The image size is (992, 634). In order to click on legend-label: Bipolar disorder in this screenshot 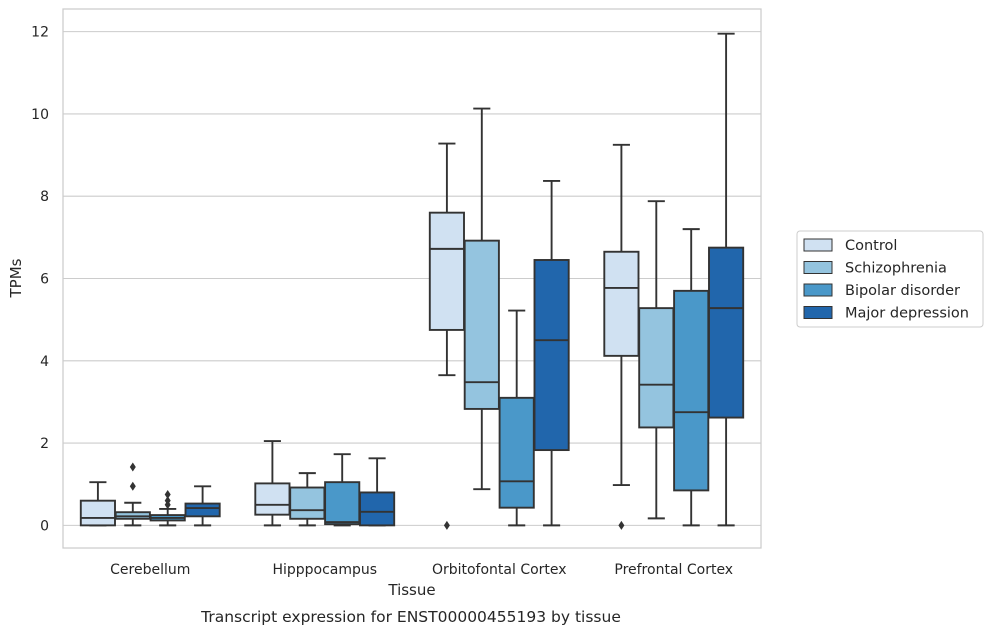, I will do `click(902, 291)`.